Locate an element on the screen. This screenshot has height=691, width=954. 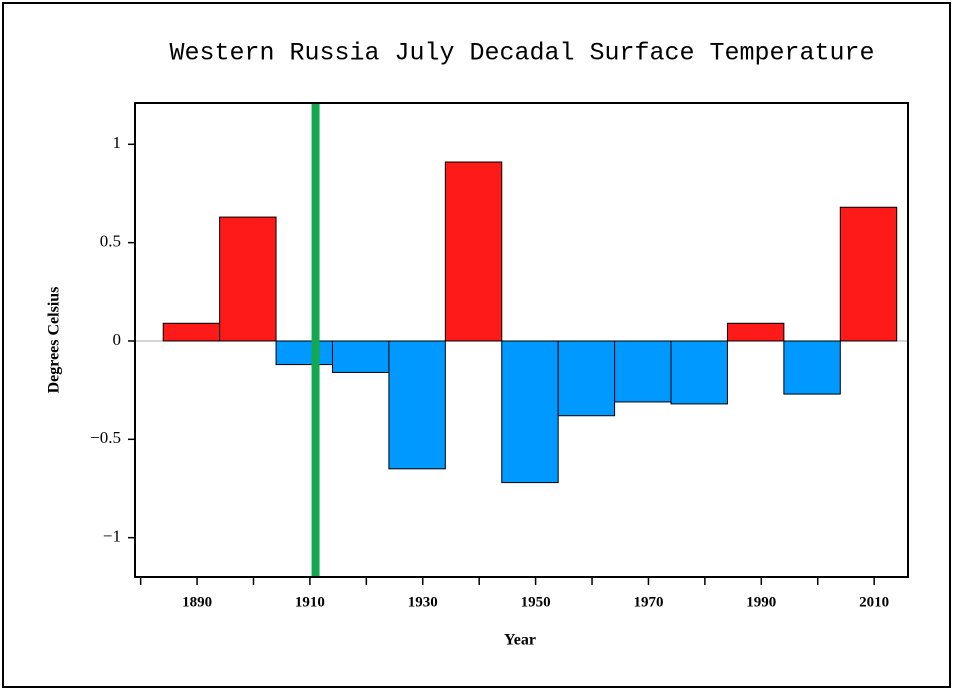
x-tick-label: 1910 is located at coordinates (310, 602).